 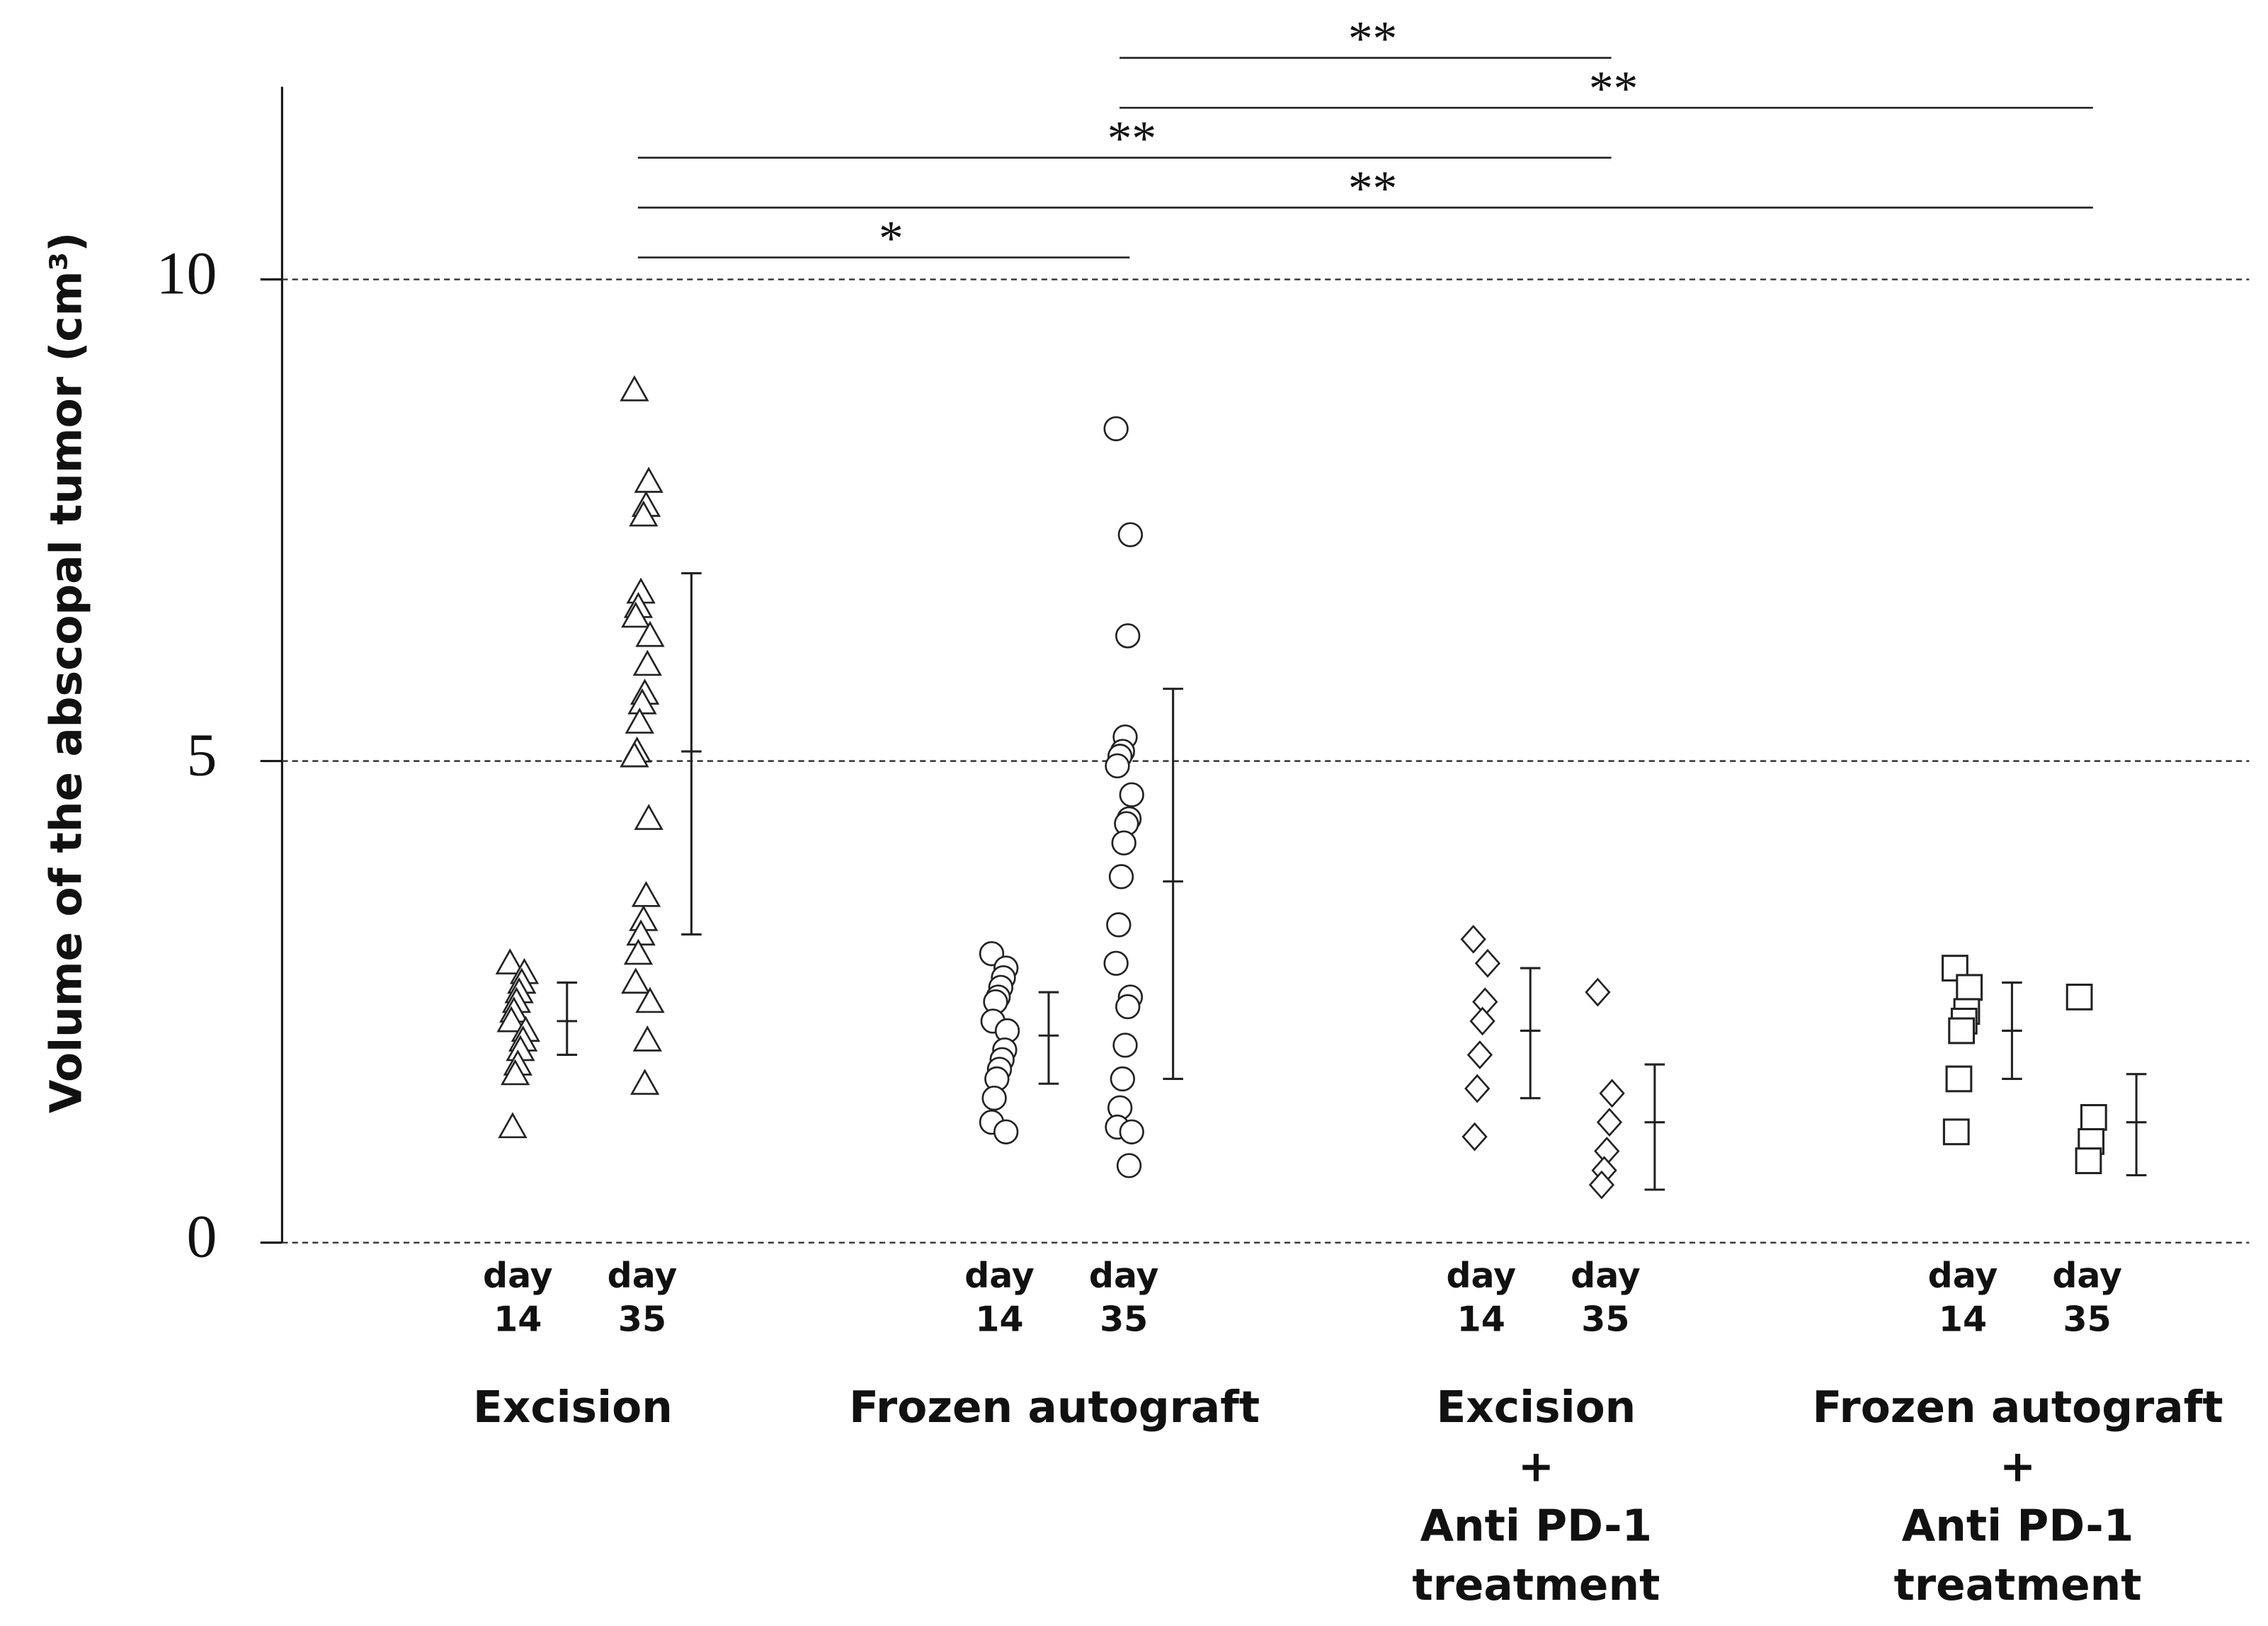 I want to click on y-axis-label: Volume of the abscopal tumor (cm³), so click(x=67, y=672).